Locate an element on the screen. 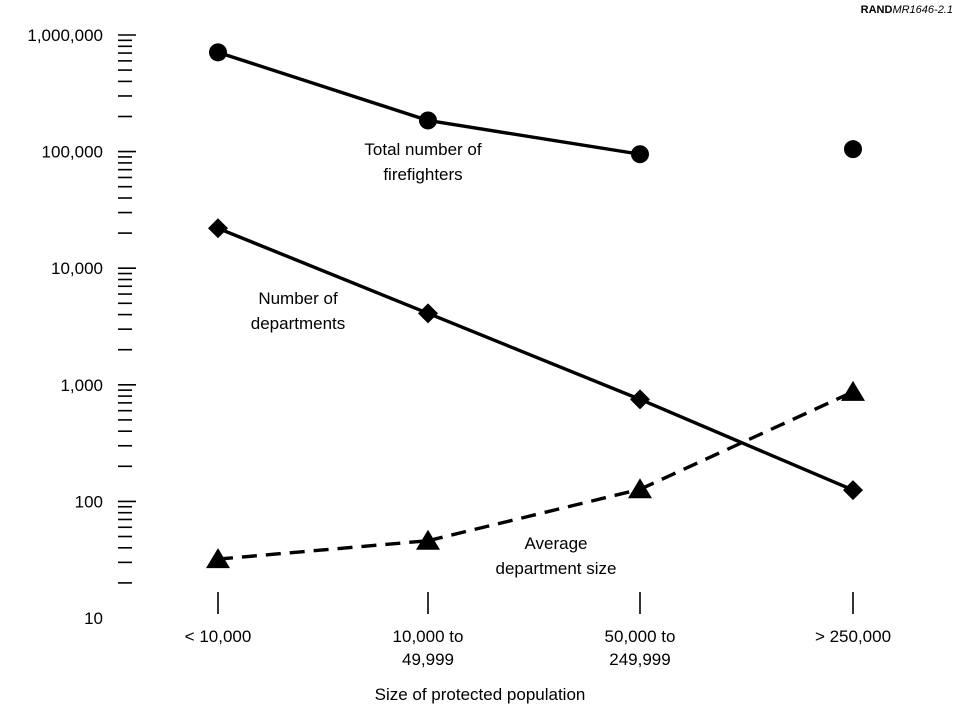  y-tick-label: 100 is located at coordinates (89, 501).